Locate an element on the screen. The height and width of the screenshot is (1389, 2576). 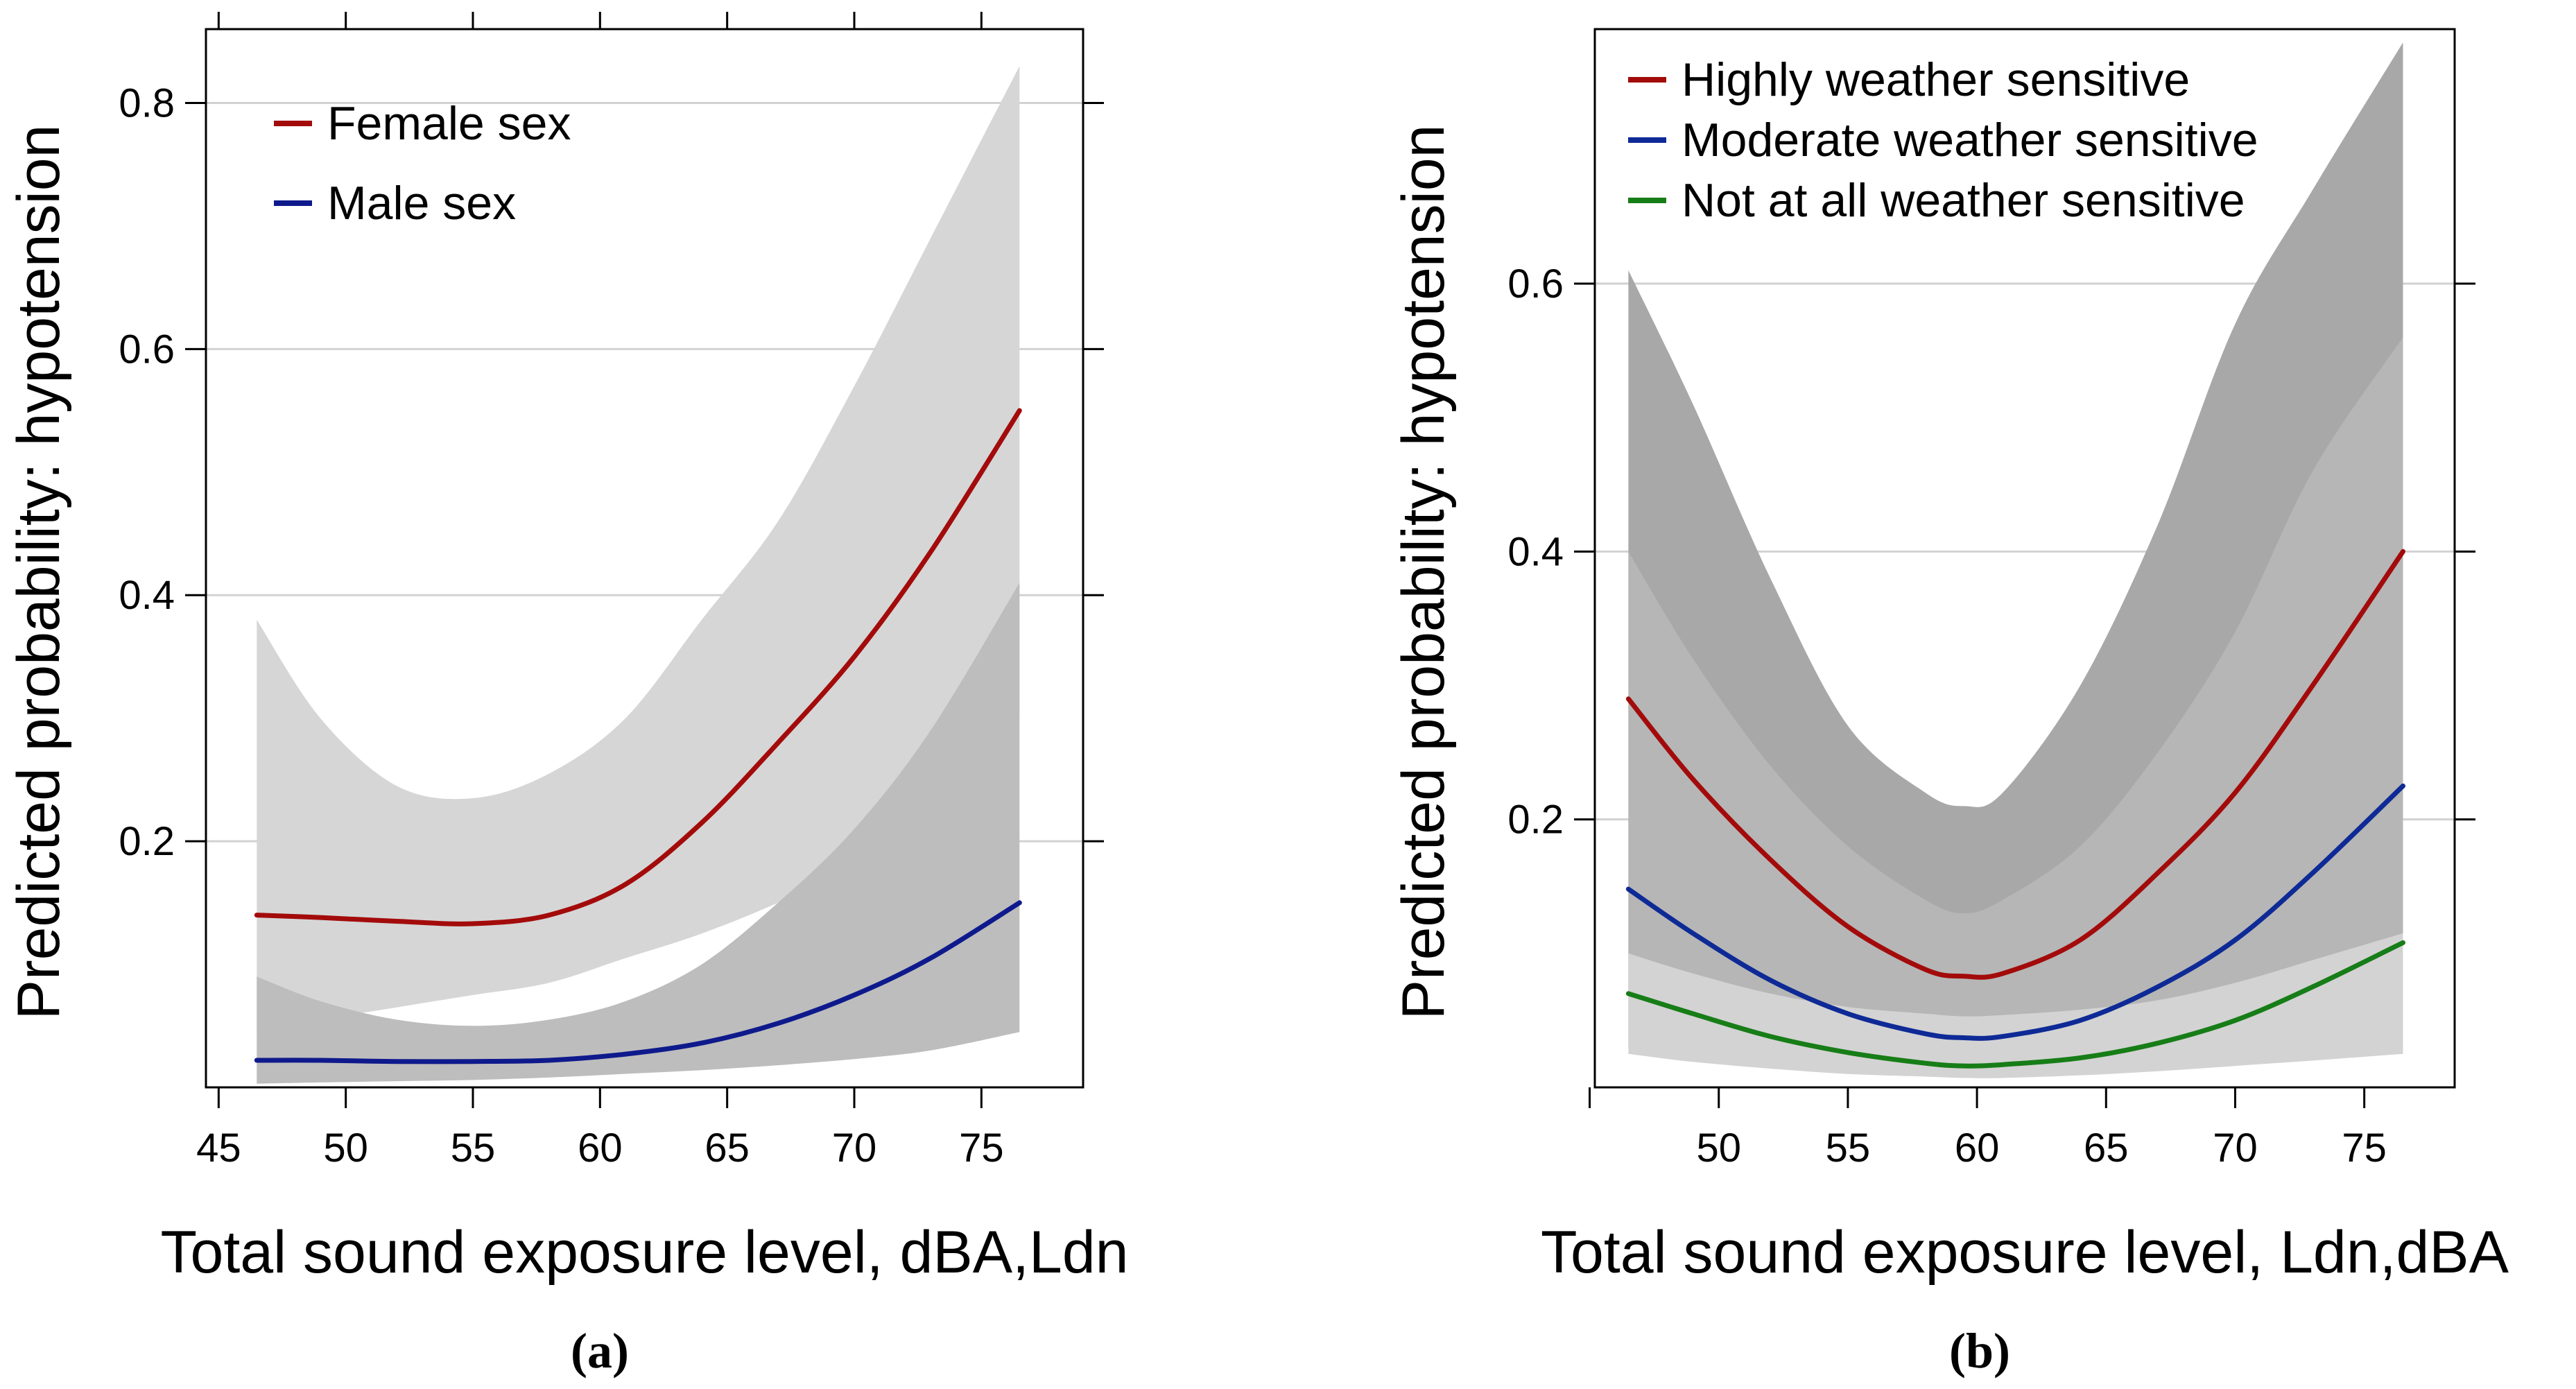
x-axis-title: Total sound exposure level, Ldn,dBA is located at coordinates (2025, 1252).